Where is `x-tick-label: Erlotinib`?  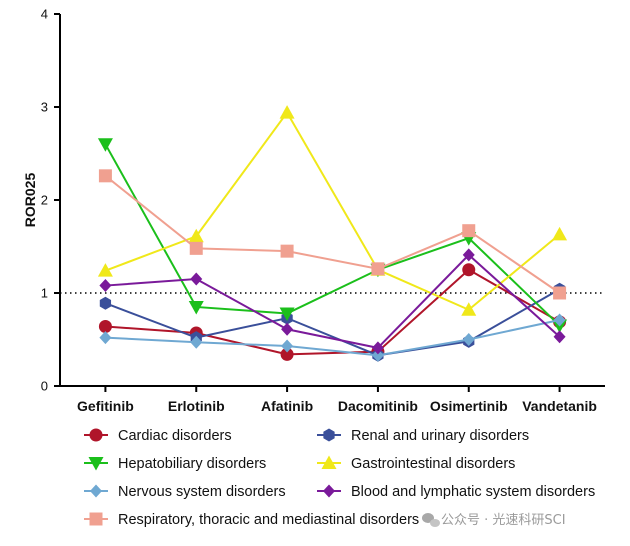
x-tick-label: Erlotinib is located at coordinates (196, 406).